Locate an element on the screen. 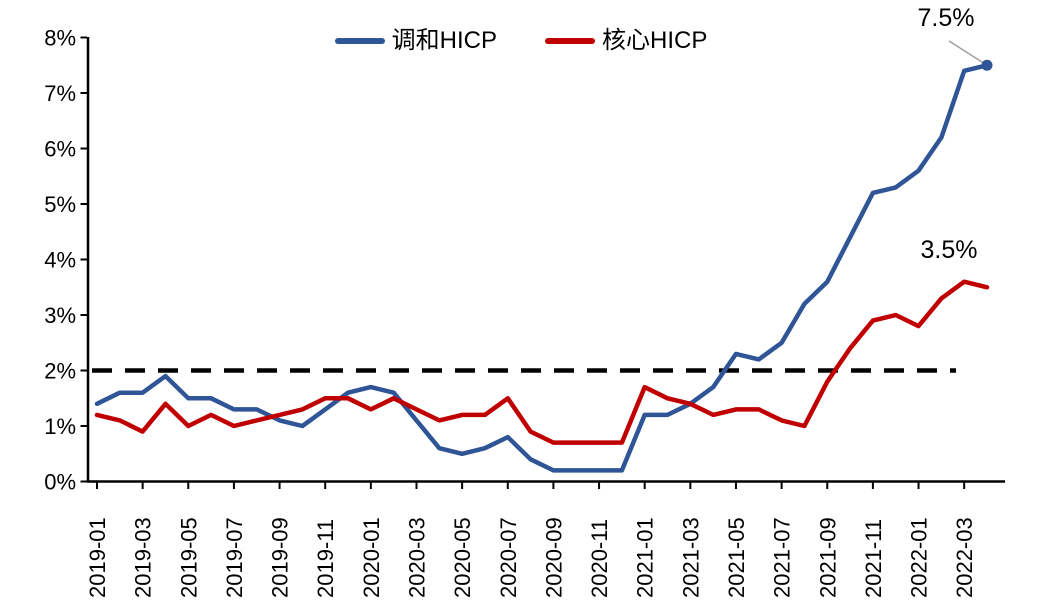  x-axis-tick-label: 2019-11 is located at coordinates (325, 558).